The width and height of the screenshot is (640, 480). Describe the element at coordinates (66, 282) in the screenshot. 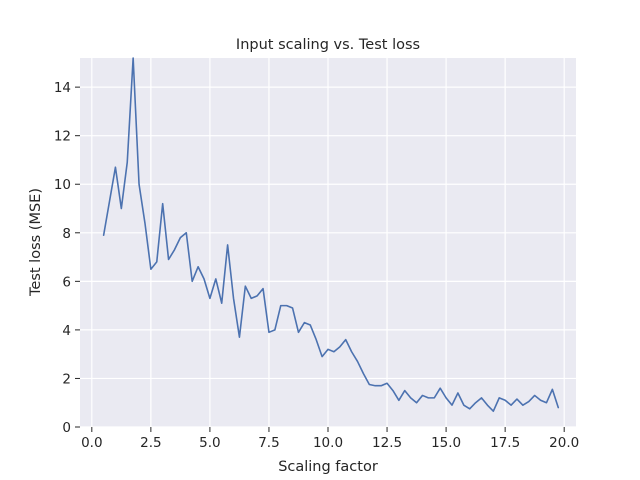

I see `y-tick-label: 6` at that location.